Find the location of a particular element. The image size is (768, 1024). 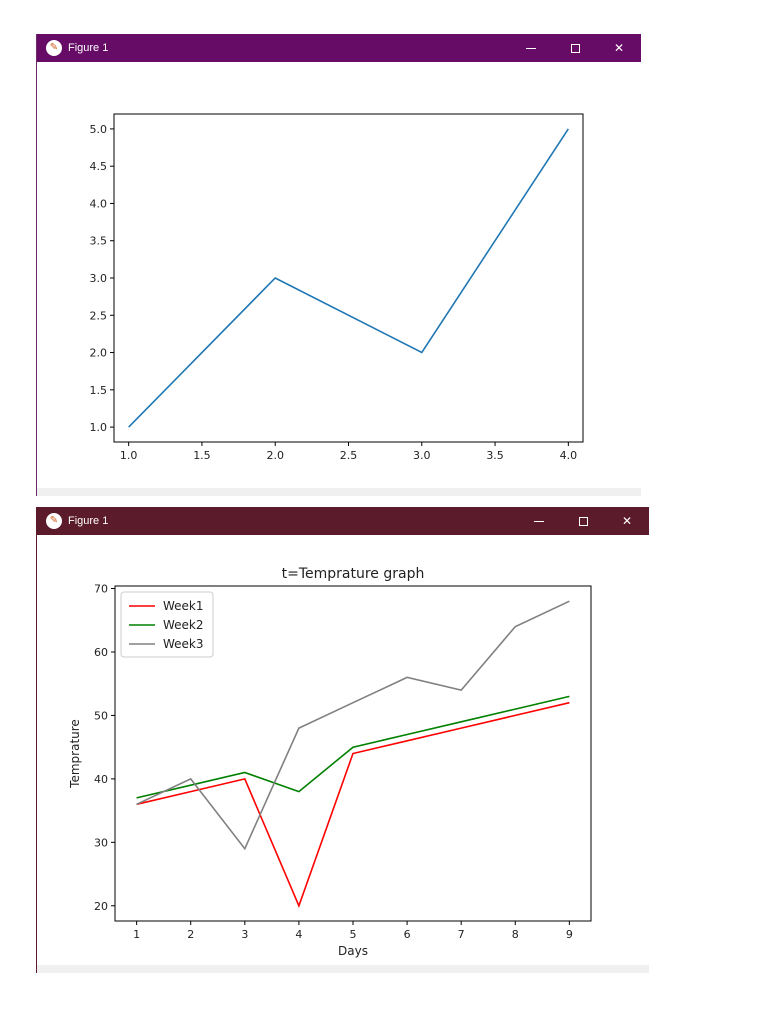

x-tick-label: 6 is located at coordinates (407, 934).